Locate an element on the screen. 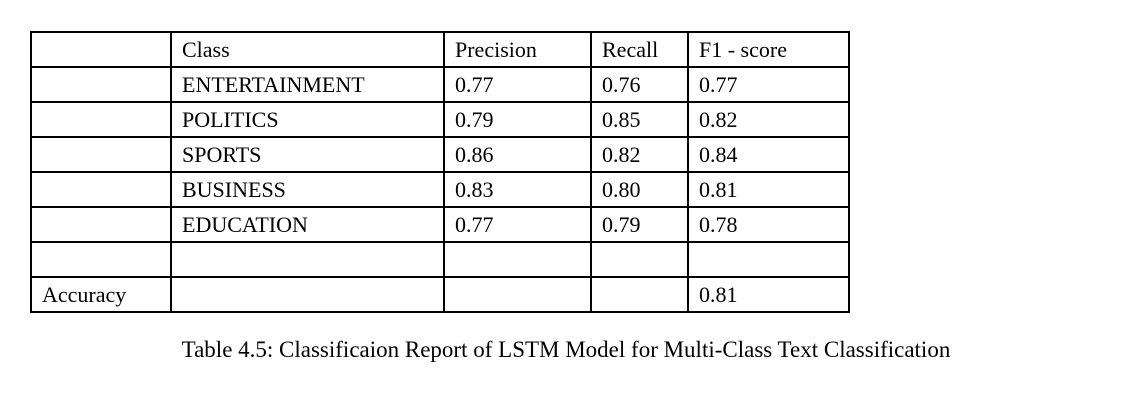 This screenshot has height=402, width=1132. cell-f1-score: 0.77 is located at coordinates (768, 84).